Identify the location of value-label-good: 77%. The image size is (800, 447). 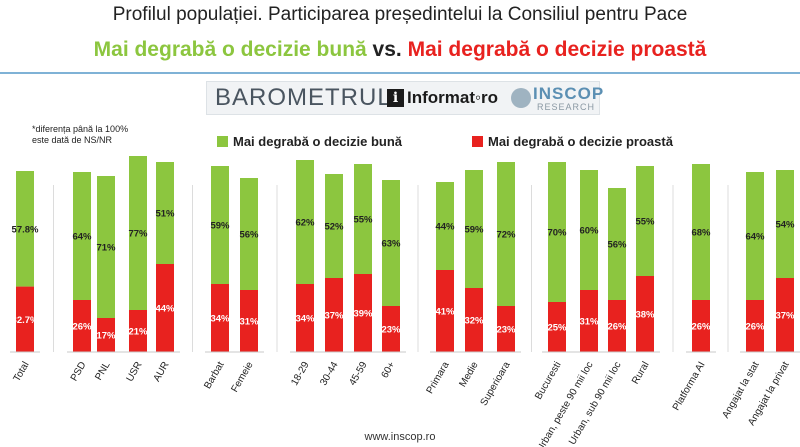
(138, 234).